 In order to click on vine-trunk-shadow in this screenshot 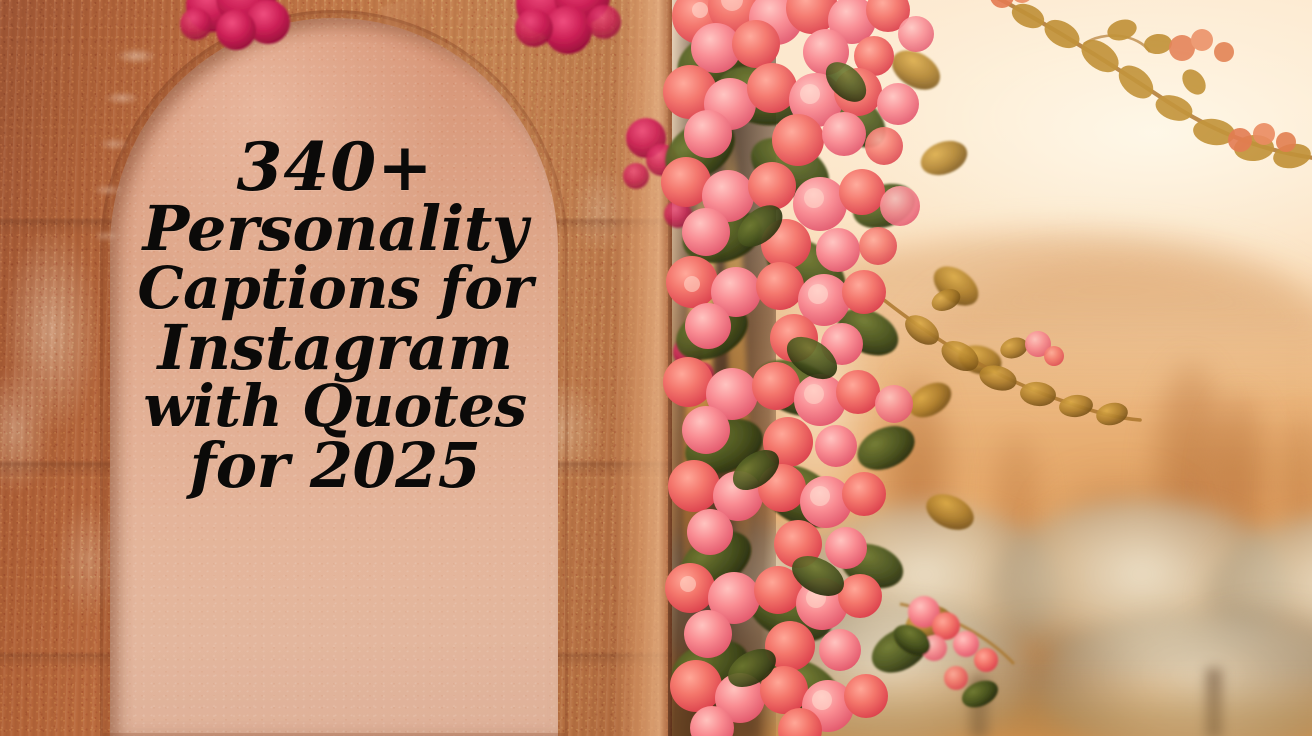, I will do `click(722, 368)`.